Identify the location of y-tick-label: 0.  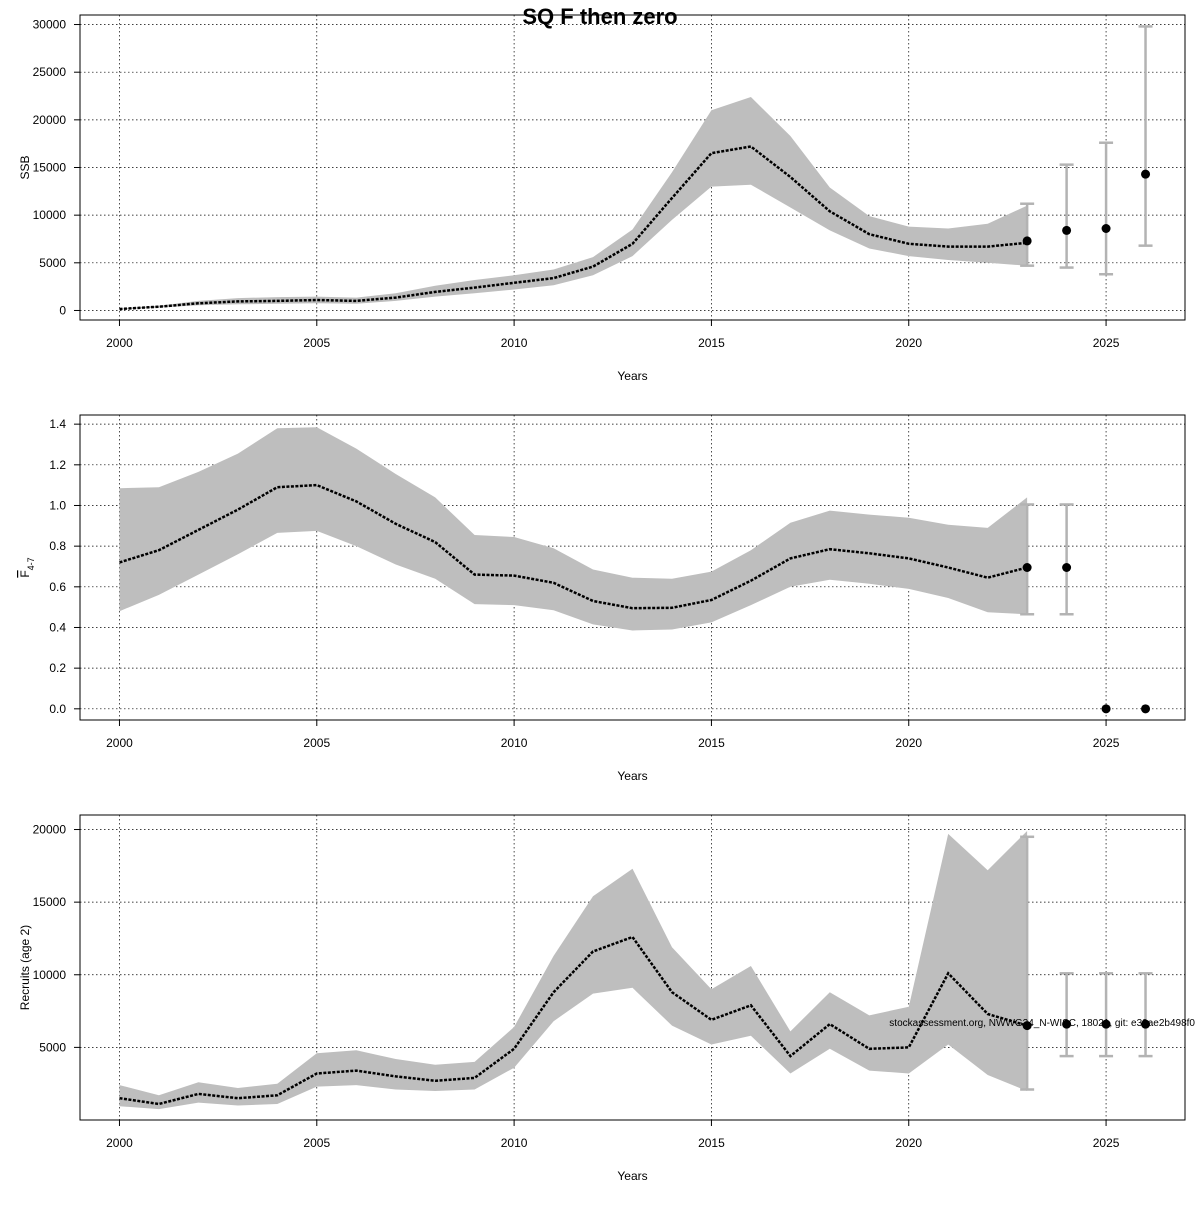
(62, 310).